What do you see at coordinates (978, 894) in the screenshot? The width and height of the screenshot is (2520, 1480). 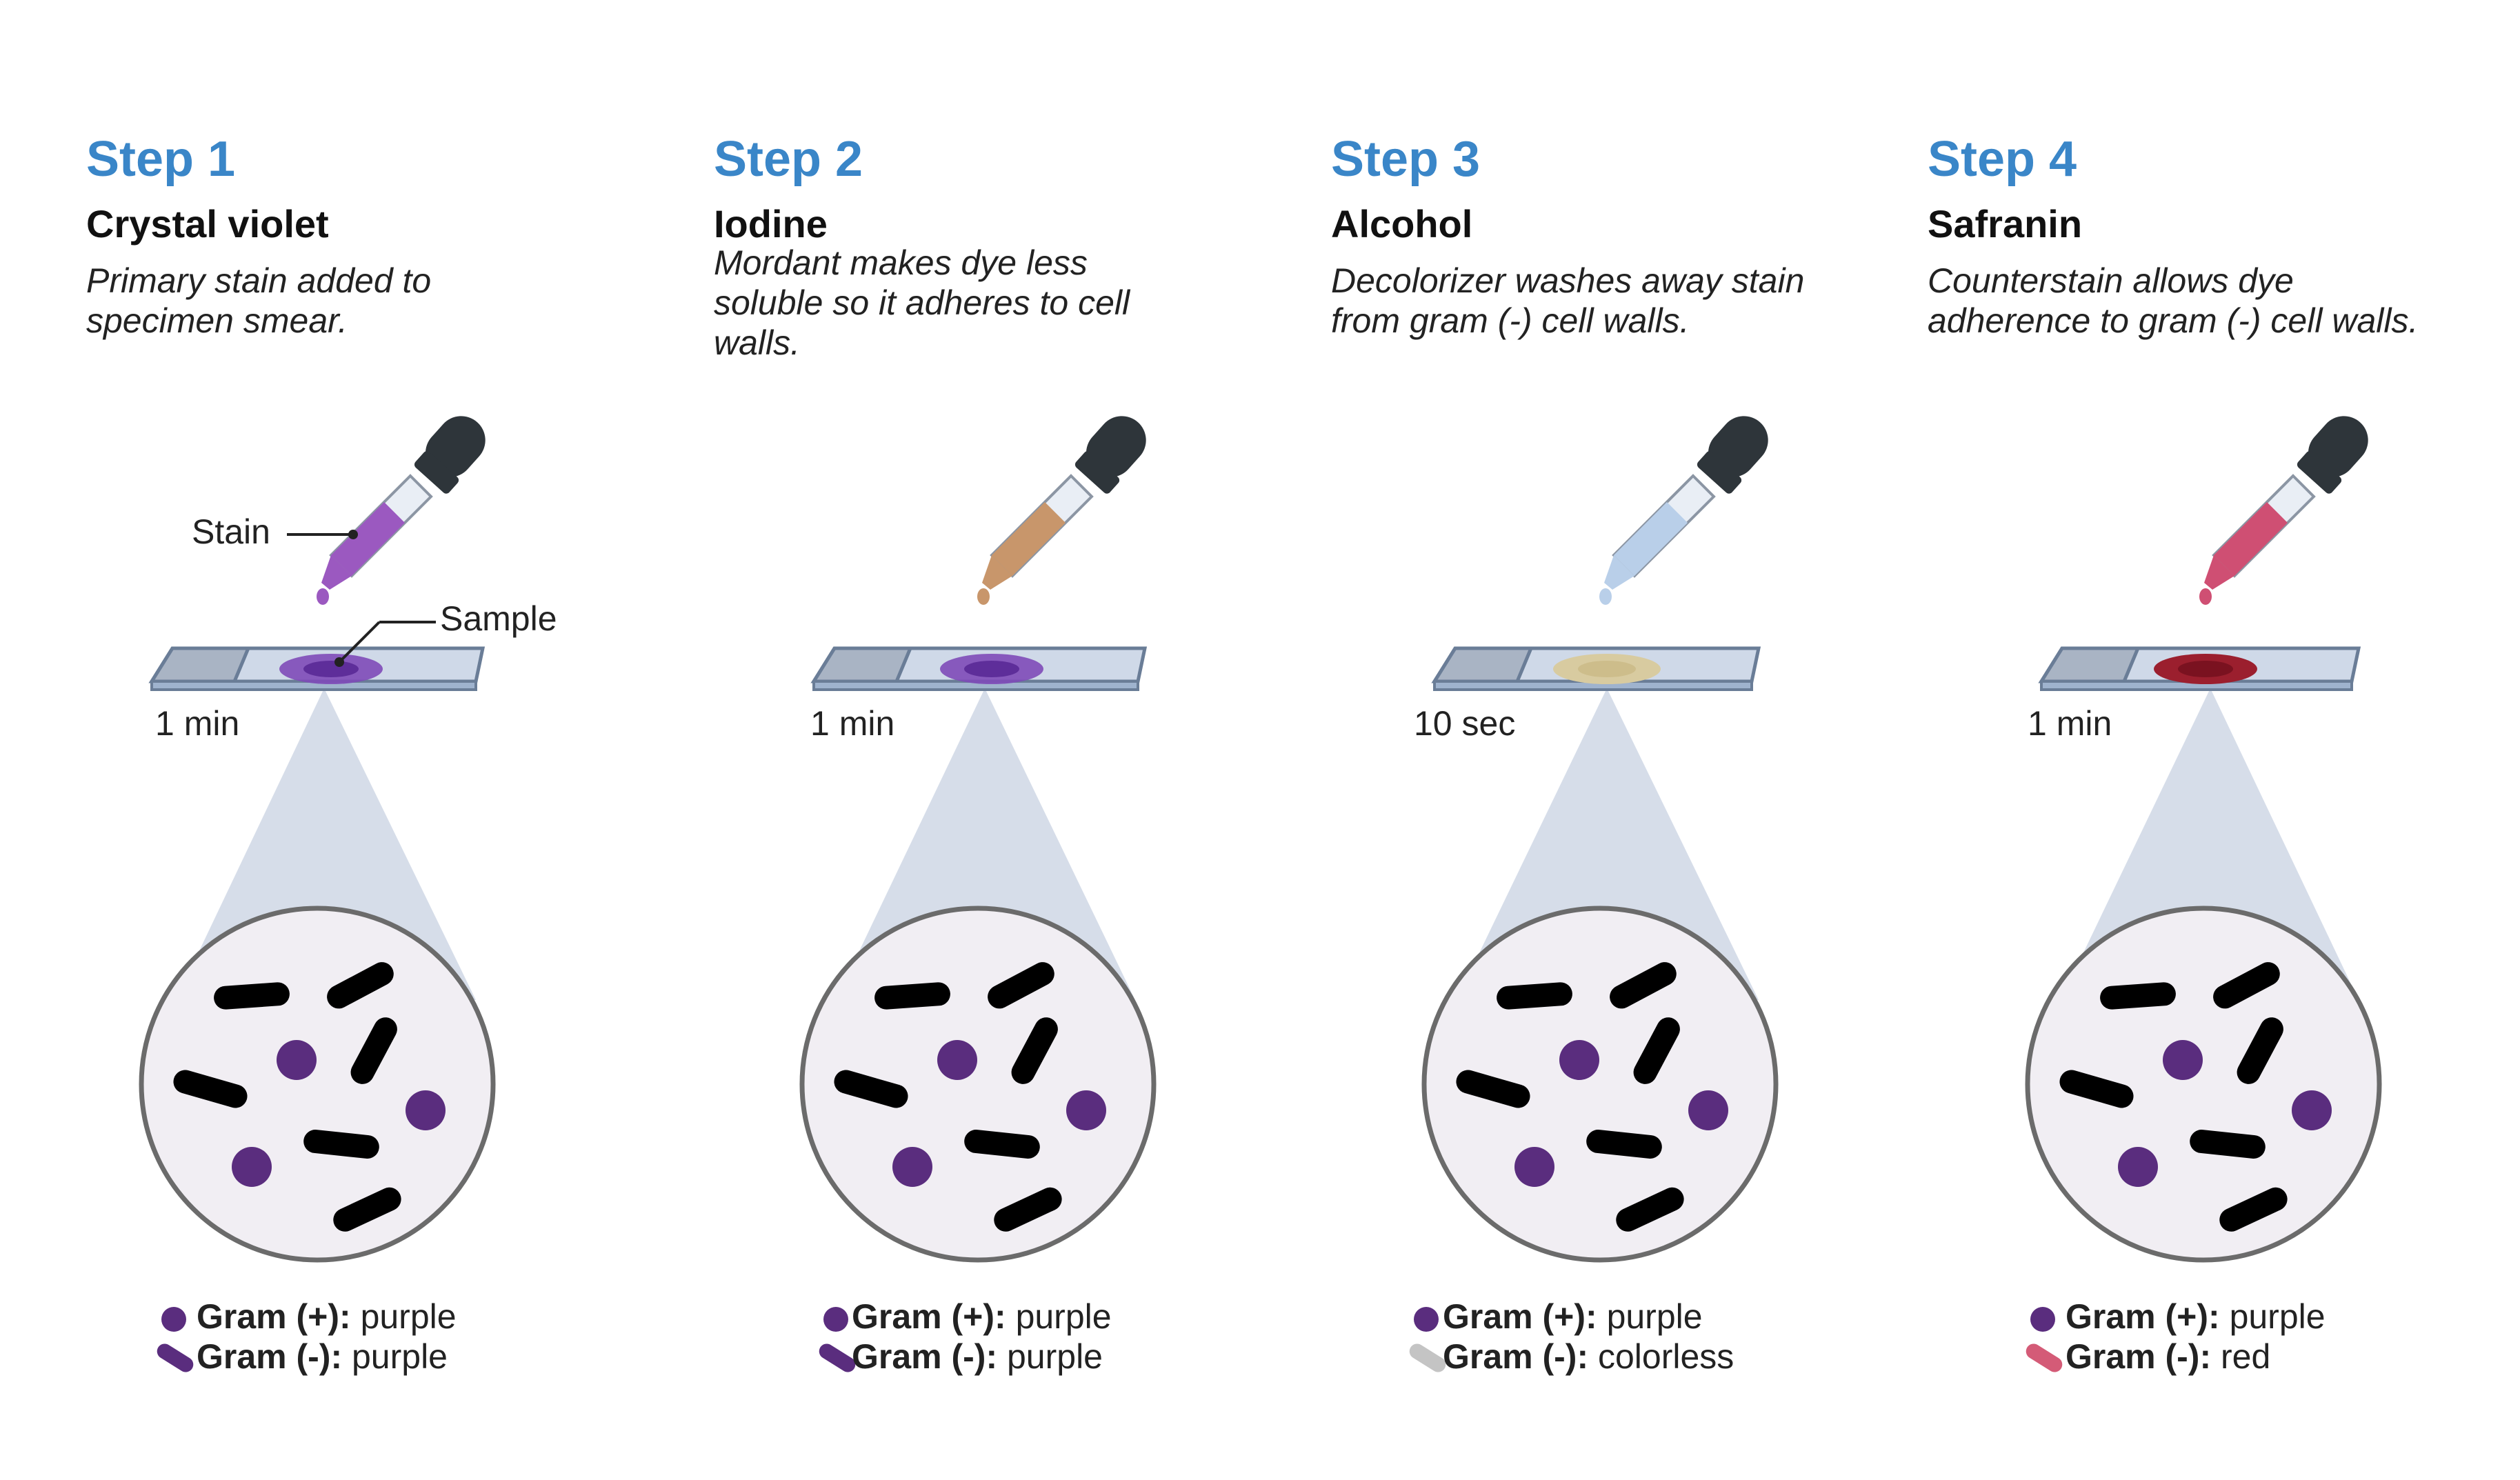 I see `step-2-art` at bounding box center [978, 894].